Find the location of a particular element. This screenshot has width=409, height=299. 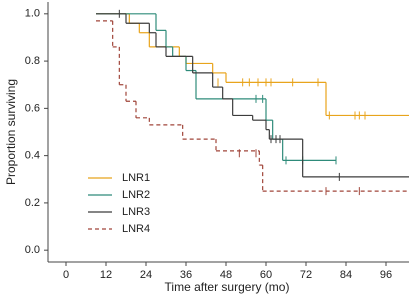

y-tick-label: 1.0 is located at coordinates (32, 14).